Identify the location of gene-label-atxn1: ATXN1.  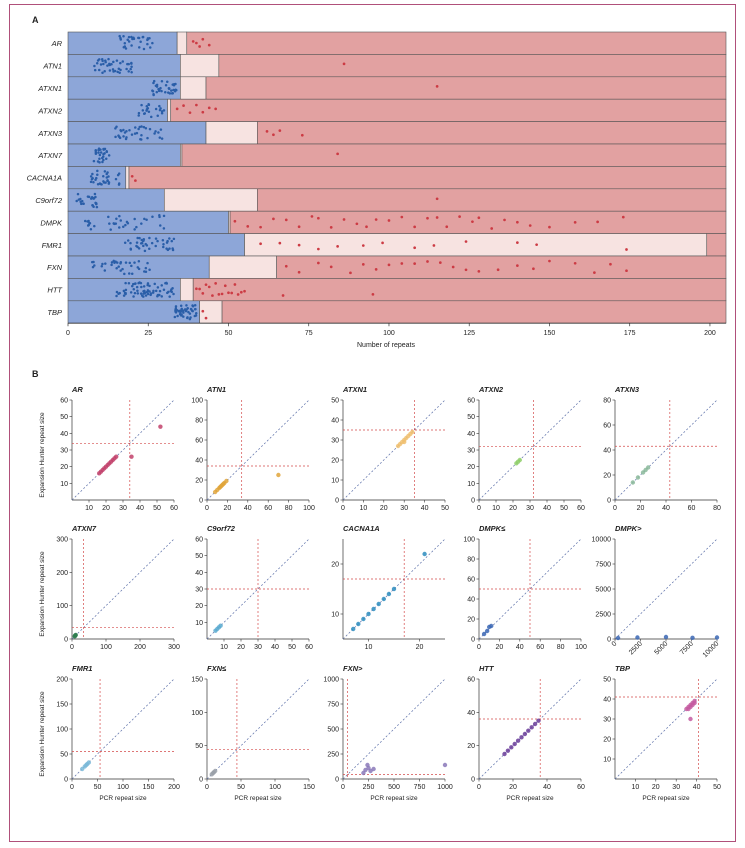
(49, 88).